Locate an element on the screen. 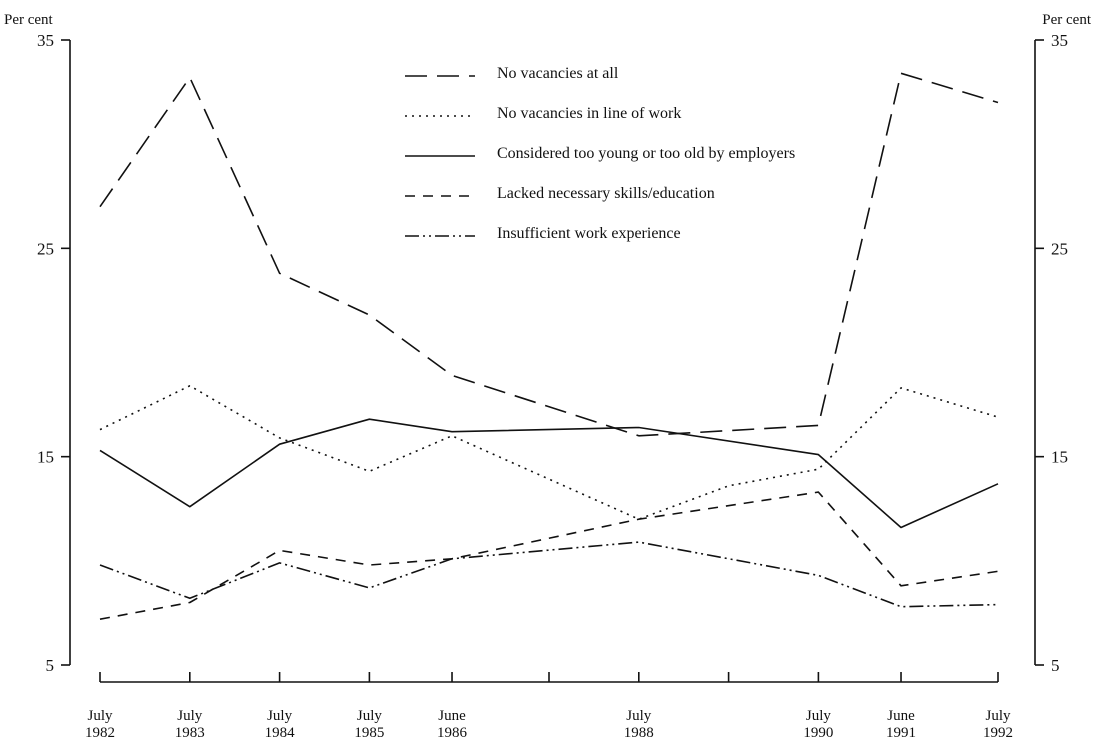 This screenshot has height=741, width=1095. right-y-axis: Per cent 5 15 25 35 is located at coordinates (1063, 343).